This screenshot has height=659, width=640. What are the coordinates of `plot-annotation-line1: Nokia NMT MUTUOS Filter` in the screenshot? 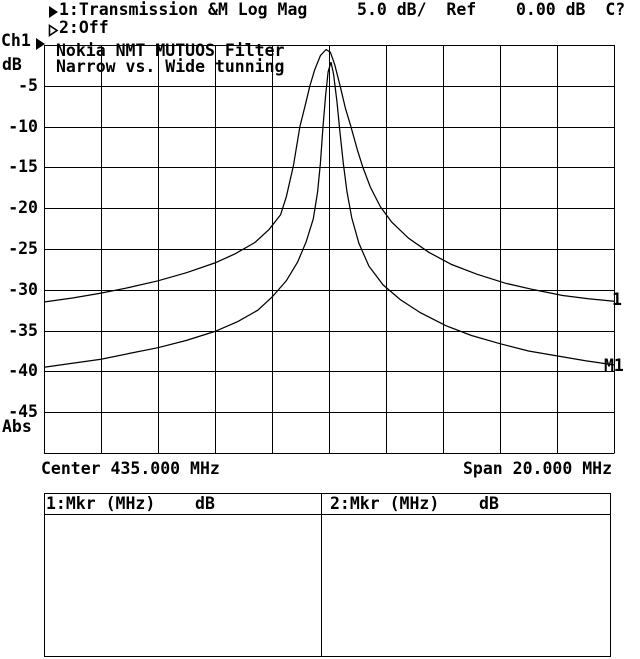 It's located at (170, 50).